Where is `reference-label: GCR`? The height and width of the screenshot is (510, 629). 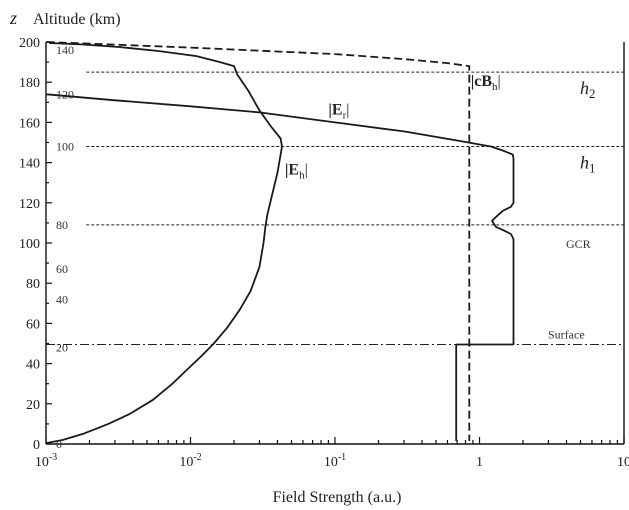 reference-label: GCR is located at coordinates (578, 244).